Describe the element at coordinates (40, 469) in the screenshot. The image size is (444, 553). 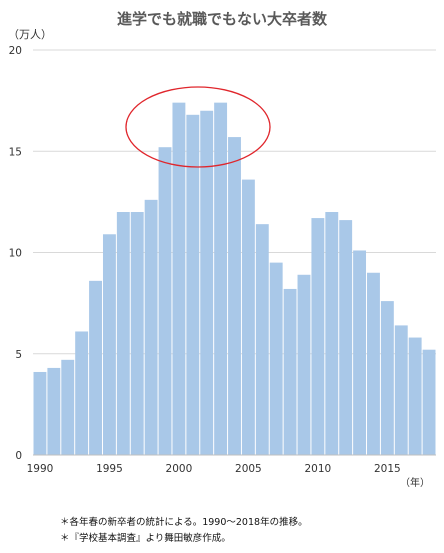
I see `x-tick-label: 1990` at that location.